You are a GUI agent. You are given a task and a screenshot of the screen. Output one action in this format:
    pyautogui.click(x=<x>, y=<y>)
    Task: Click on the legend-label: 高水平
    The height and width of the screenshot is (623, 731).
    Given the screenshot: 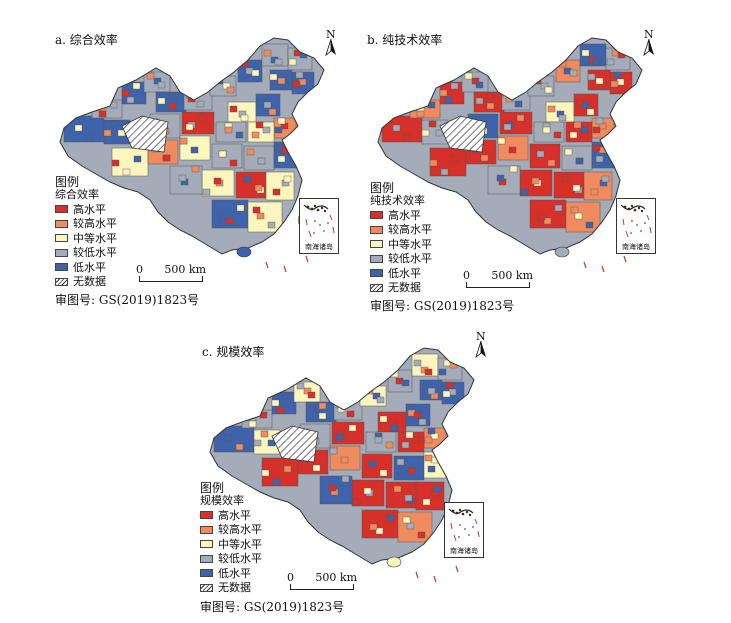 What is the action you would take?
    pyautogui.click(x=89, y=209)
    